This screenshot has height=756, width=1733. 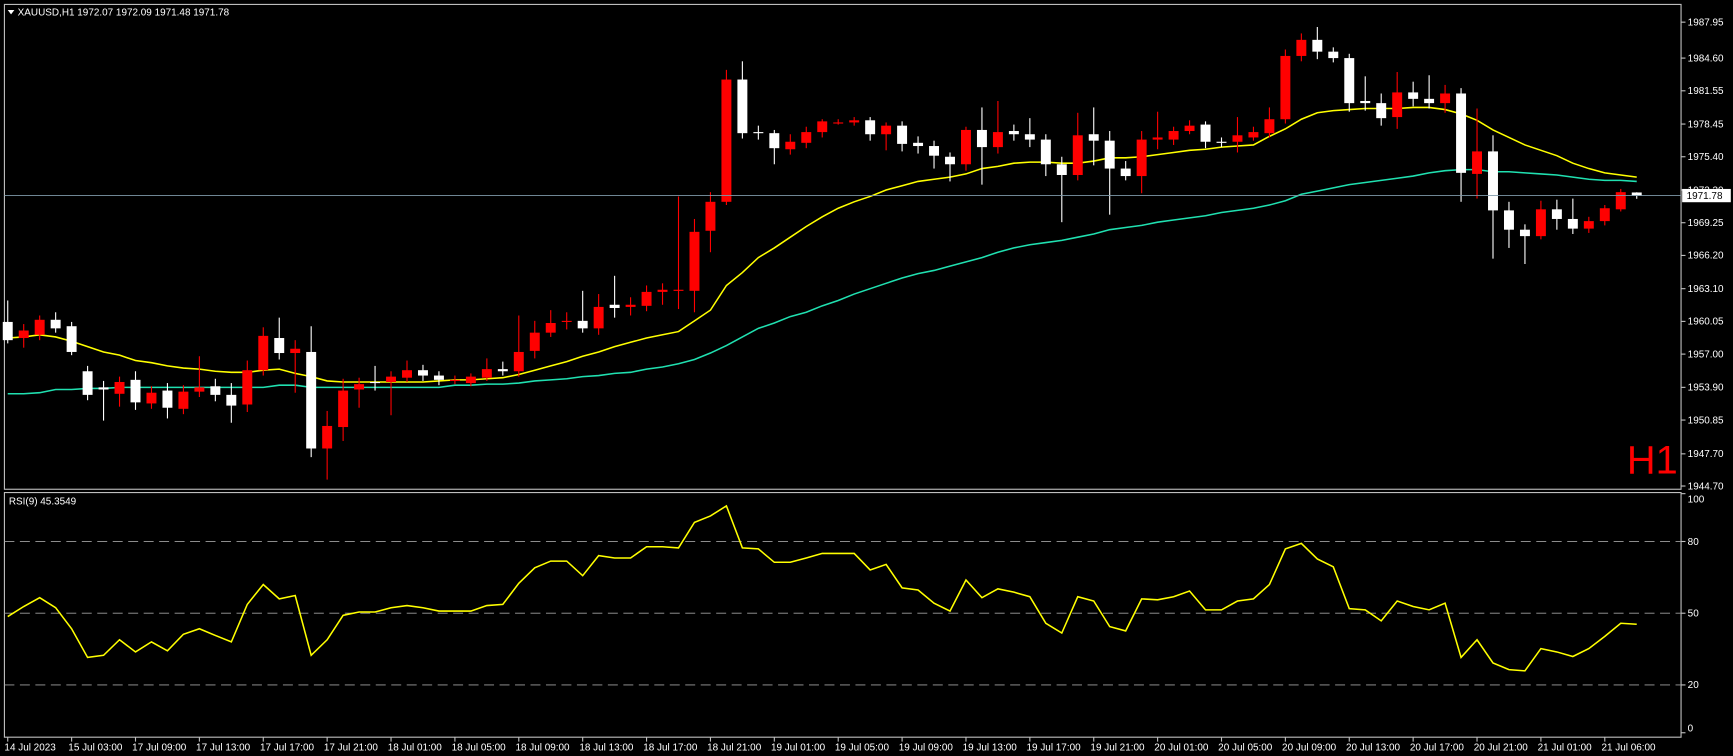 What do you see at coordinates (1706, 157) in the screenshot?
I see `price-tick-label: 1975.40` at bounding box center [1706, 157].